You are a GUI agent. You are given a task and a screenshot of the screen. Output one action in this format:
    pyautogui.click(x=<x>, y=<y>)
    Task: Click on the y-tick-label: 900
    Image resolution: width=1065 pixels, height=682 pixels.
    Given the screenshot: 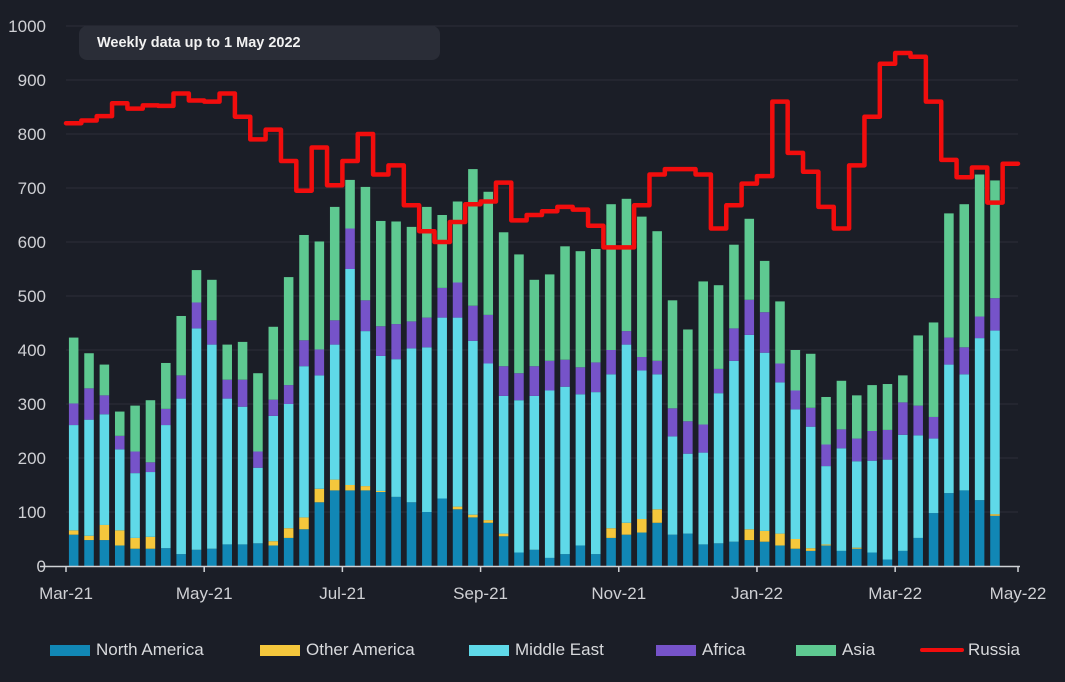 What is the action you would take?
    pyautogui.click(x=32, y=80)
    